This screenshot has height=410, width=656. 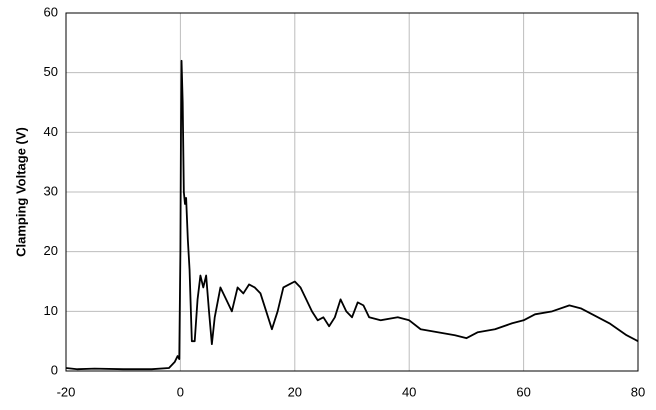 What do you see at coordinates (51, 250) in the screenshot?
I see `y-tick-label: 20` at bounding box center [51, 250].